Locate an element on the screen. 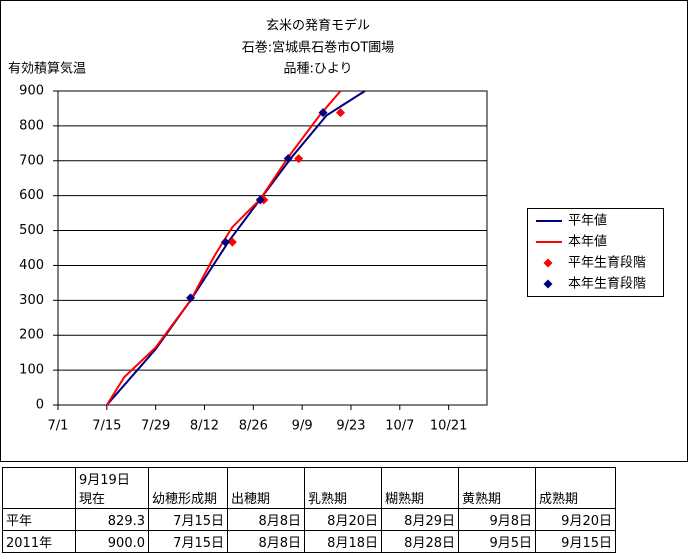 This screenshot has height=559, width=689. y-tick-label: 500 is located at coordinates (31, 230).